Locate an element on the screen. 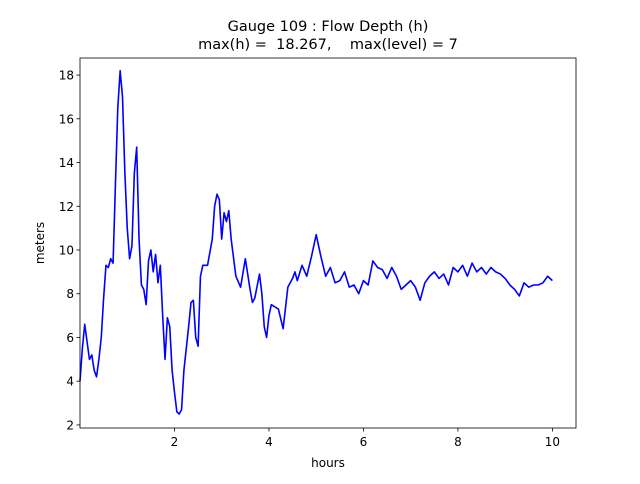 The image size is (640, 484). x-tick-label: 8 is located at coordinates (458, 442).